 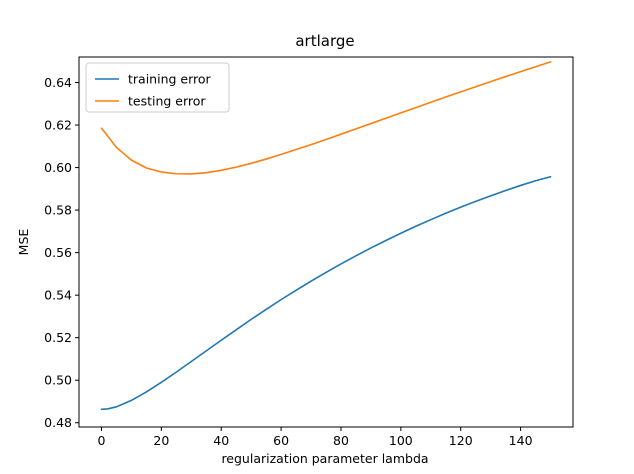 I want to click on x-tick-label: 40, so click(x=221, y=440).